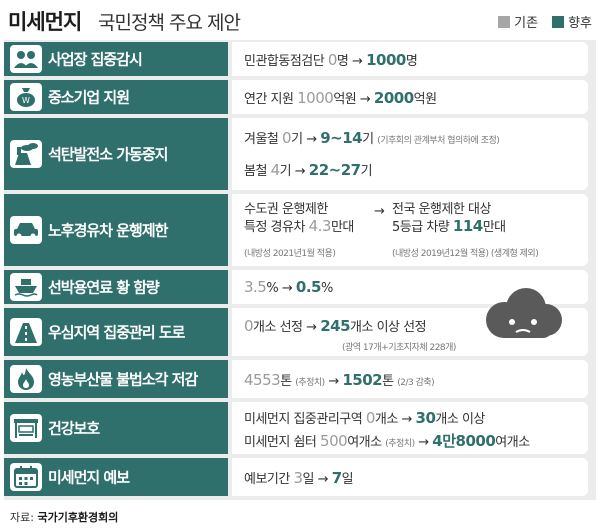 Image resolution: width=600 pixels, height=532 pixels. I want to click on before-note: (내방성 2021년1월 적용), so click(290, 254).